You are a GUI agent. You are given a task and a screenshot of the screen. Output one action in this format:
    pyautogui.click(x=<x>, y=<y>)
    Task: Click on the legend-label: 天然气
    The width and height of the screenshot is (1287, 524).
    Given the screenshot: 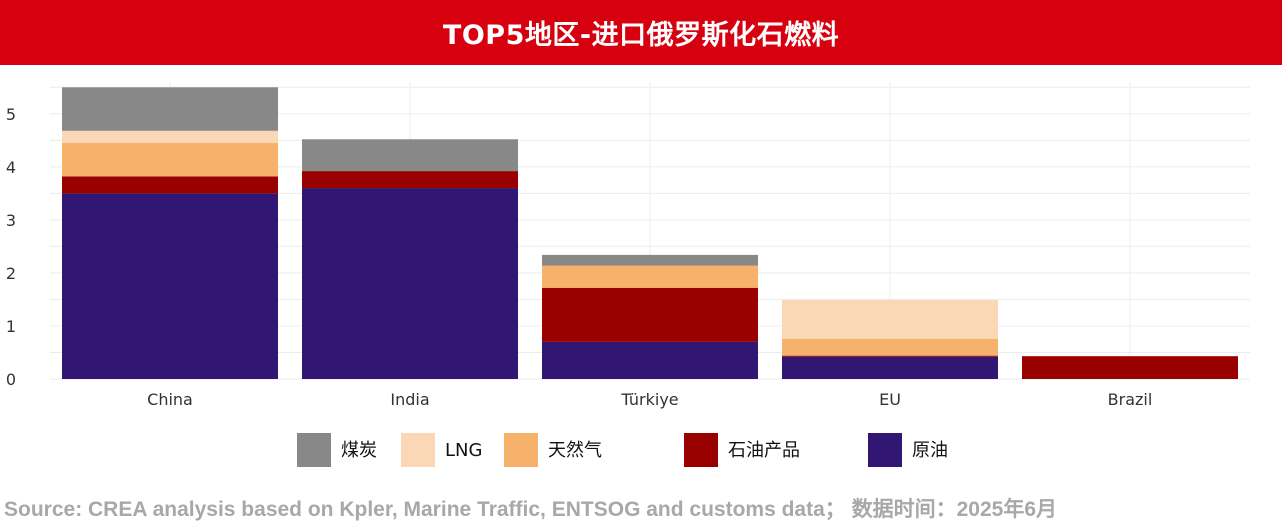 What is the action you would take?
    pyautogui.click(x=575, y=450)
    